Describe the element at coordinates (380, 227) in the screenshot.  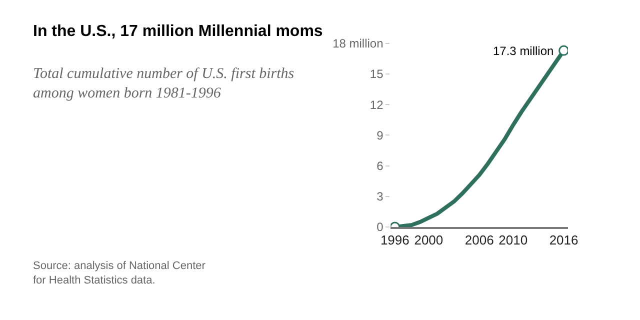
I see `y-tick-label: 0` at that location.